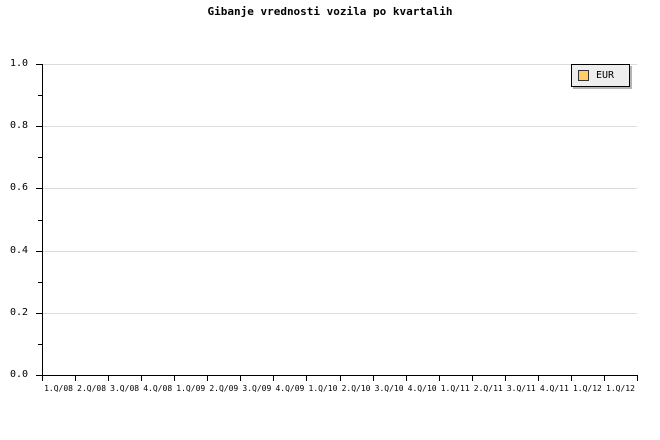 The height and width of the screenshot is (440, 660). Describe the element at coordinates (18, 63) in the screenshot. I see `y-axis-tick-label: 1.0` at that location.